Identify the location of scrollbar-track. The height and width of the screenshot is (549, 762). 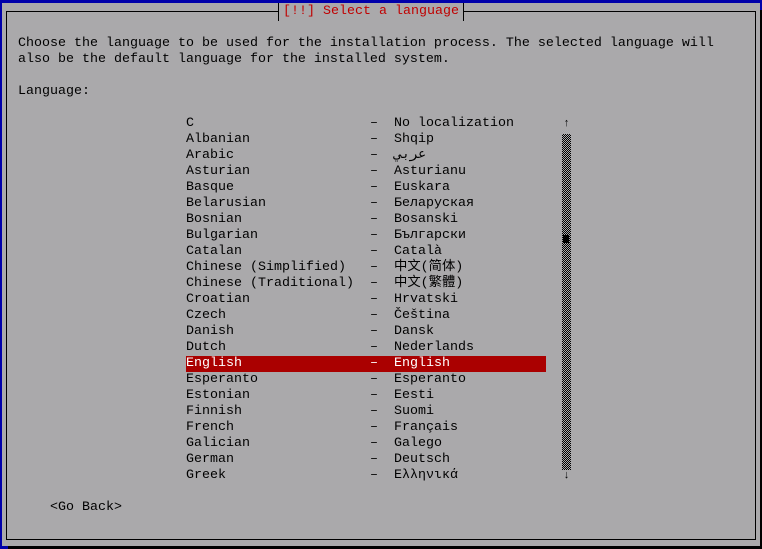
(566, 302).